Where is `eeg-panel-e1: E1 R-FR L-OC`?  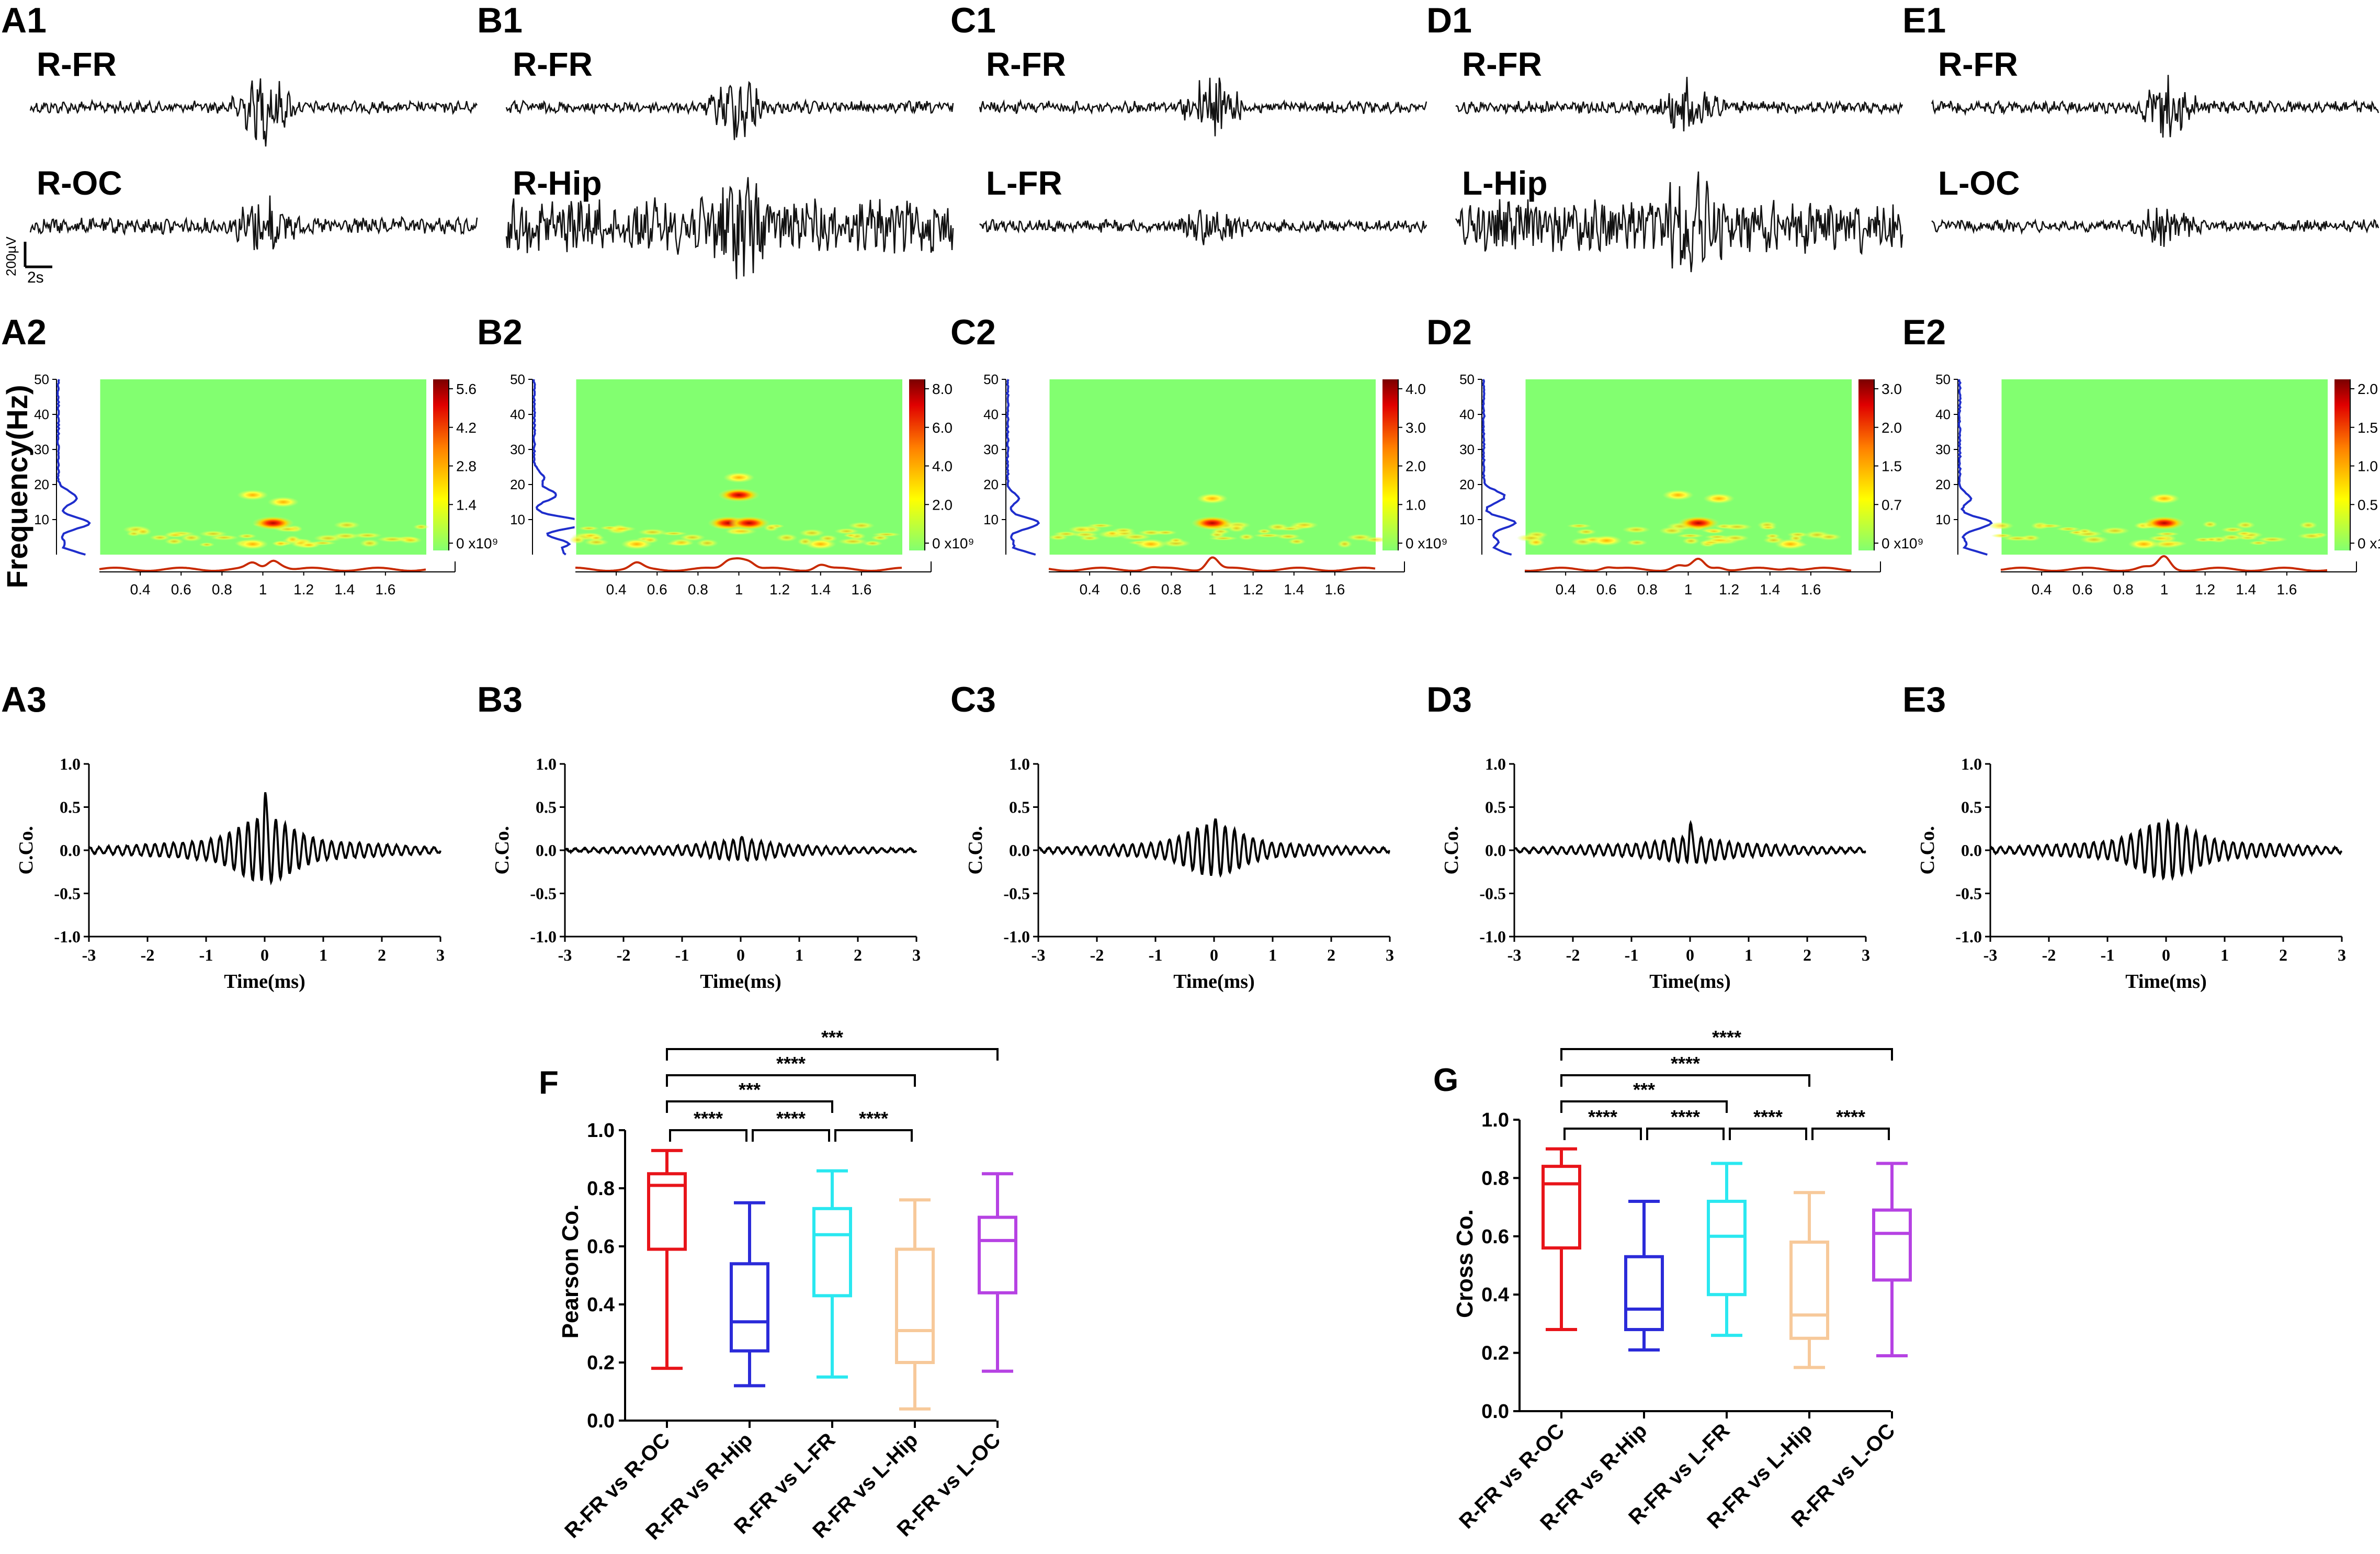 eeg-panel-e1: E1 R-FR L-OC is located at coordinates (2140, 124).